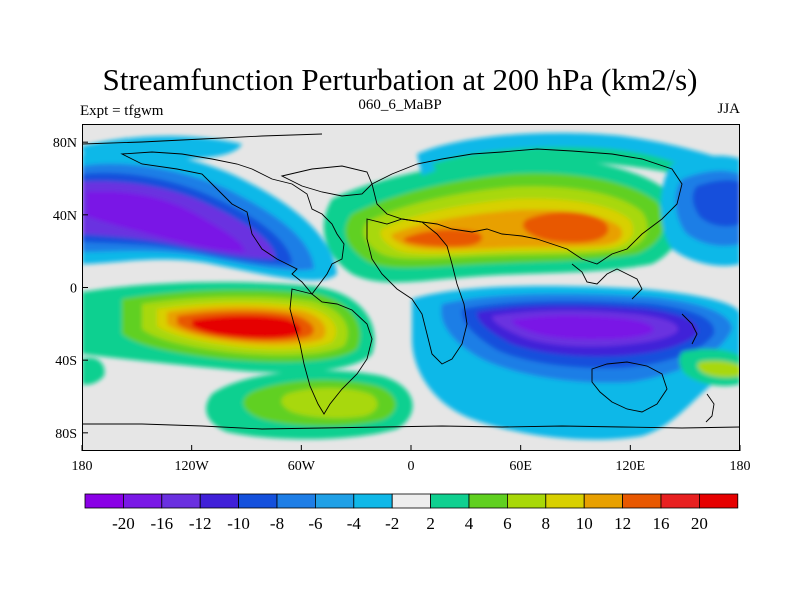 The image size is (800, 600). What do you see at coordinates (161, 523) in the screenshot?
I see `colorbar-label: -16` at bounding box center [161, 523].